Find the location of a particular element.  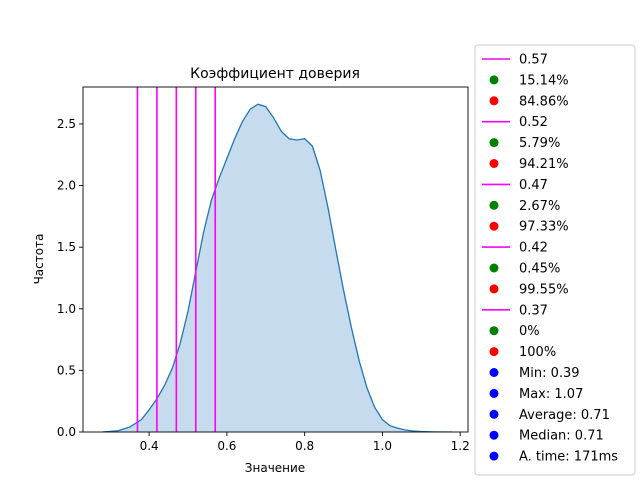

x-tick-label: 0.4 is located at coordinates (149, 446).